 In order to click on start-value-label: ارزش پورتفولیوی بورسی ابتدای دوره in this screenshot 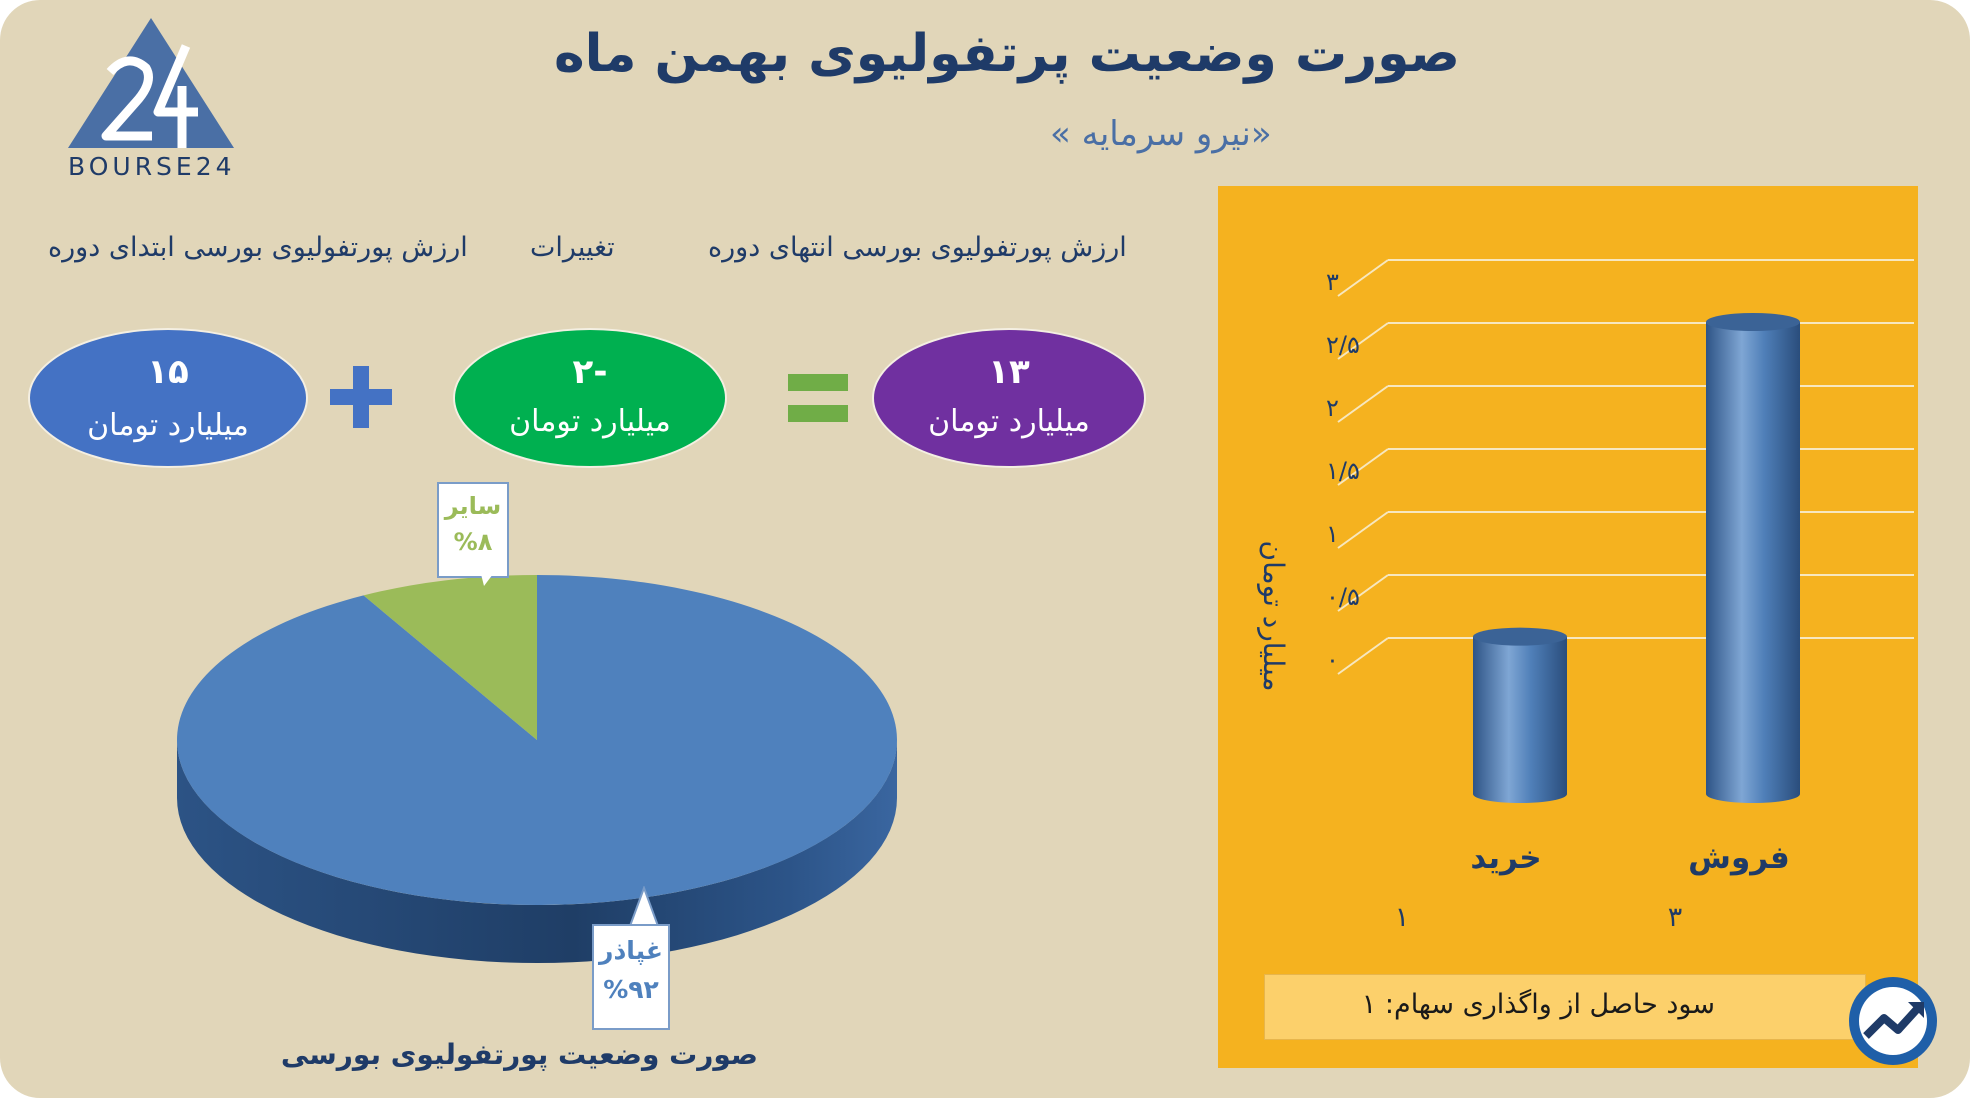, I will do `click(258, 247)`.